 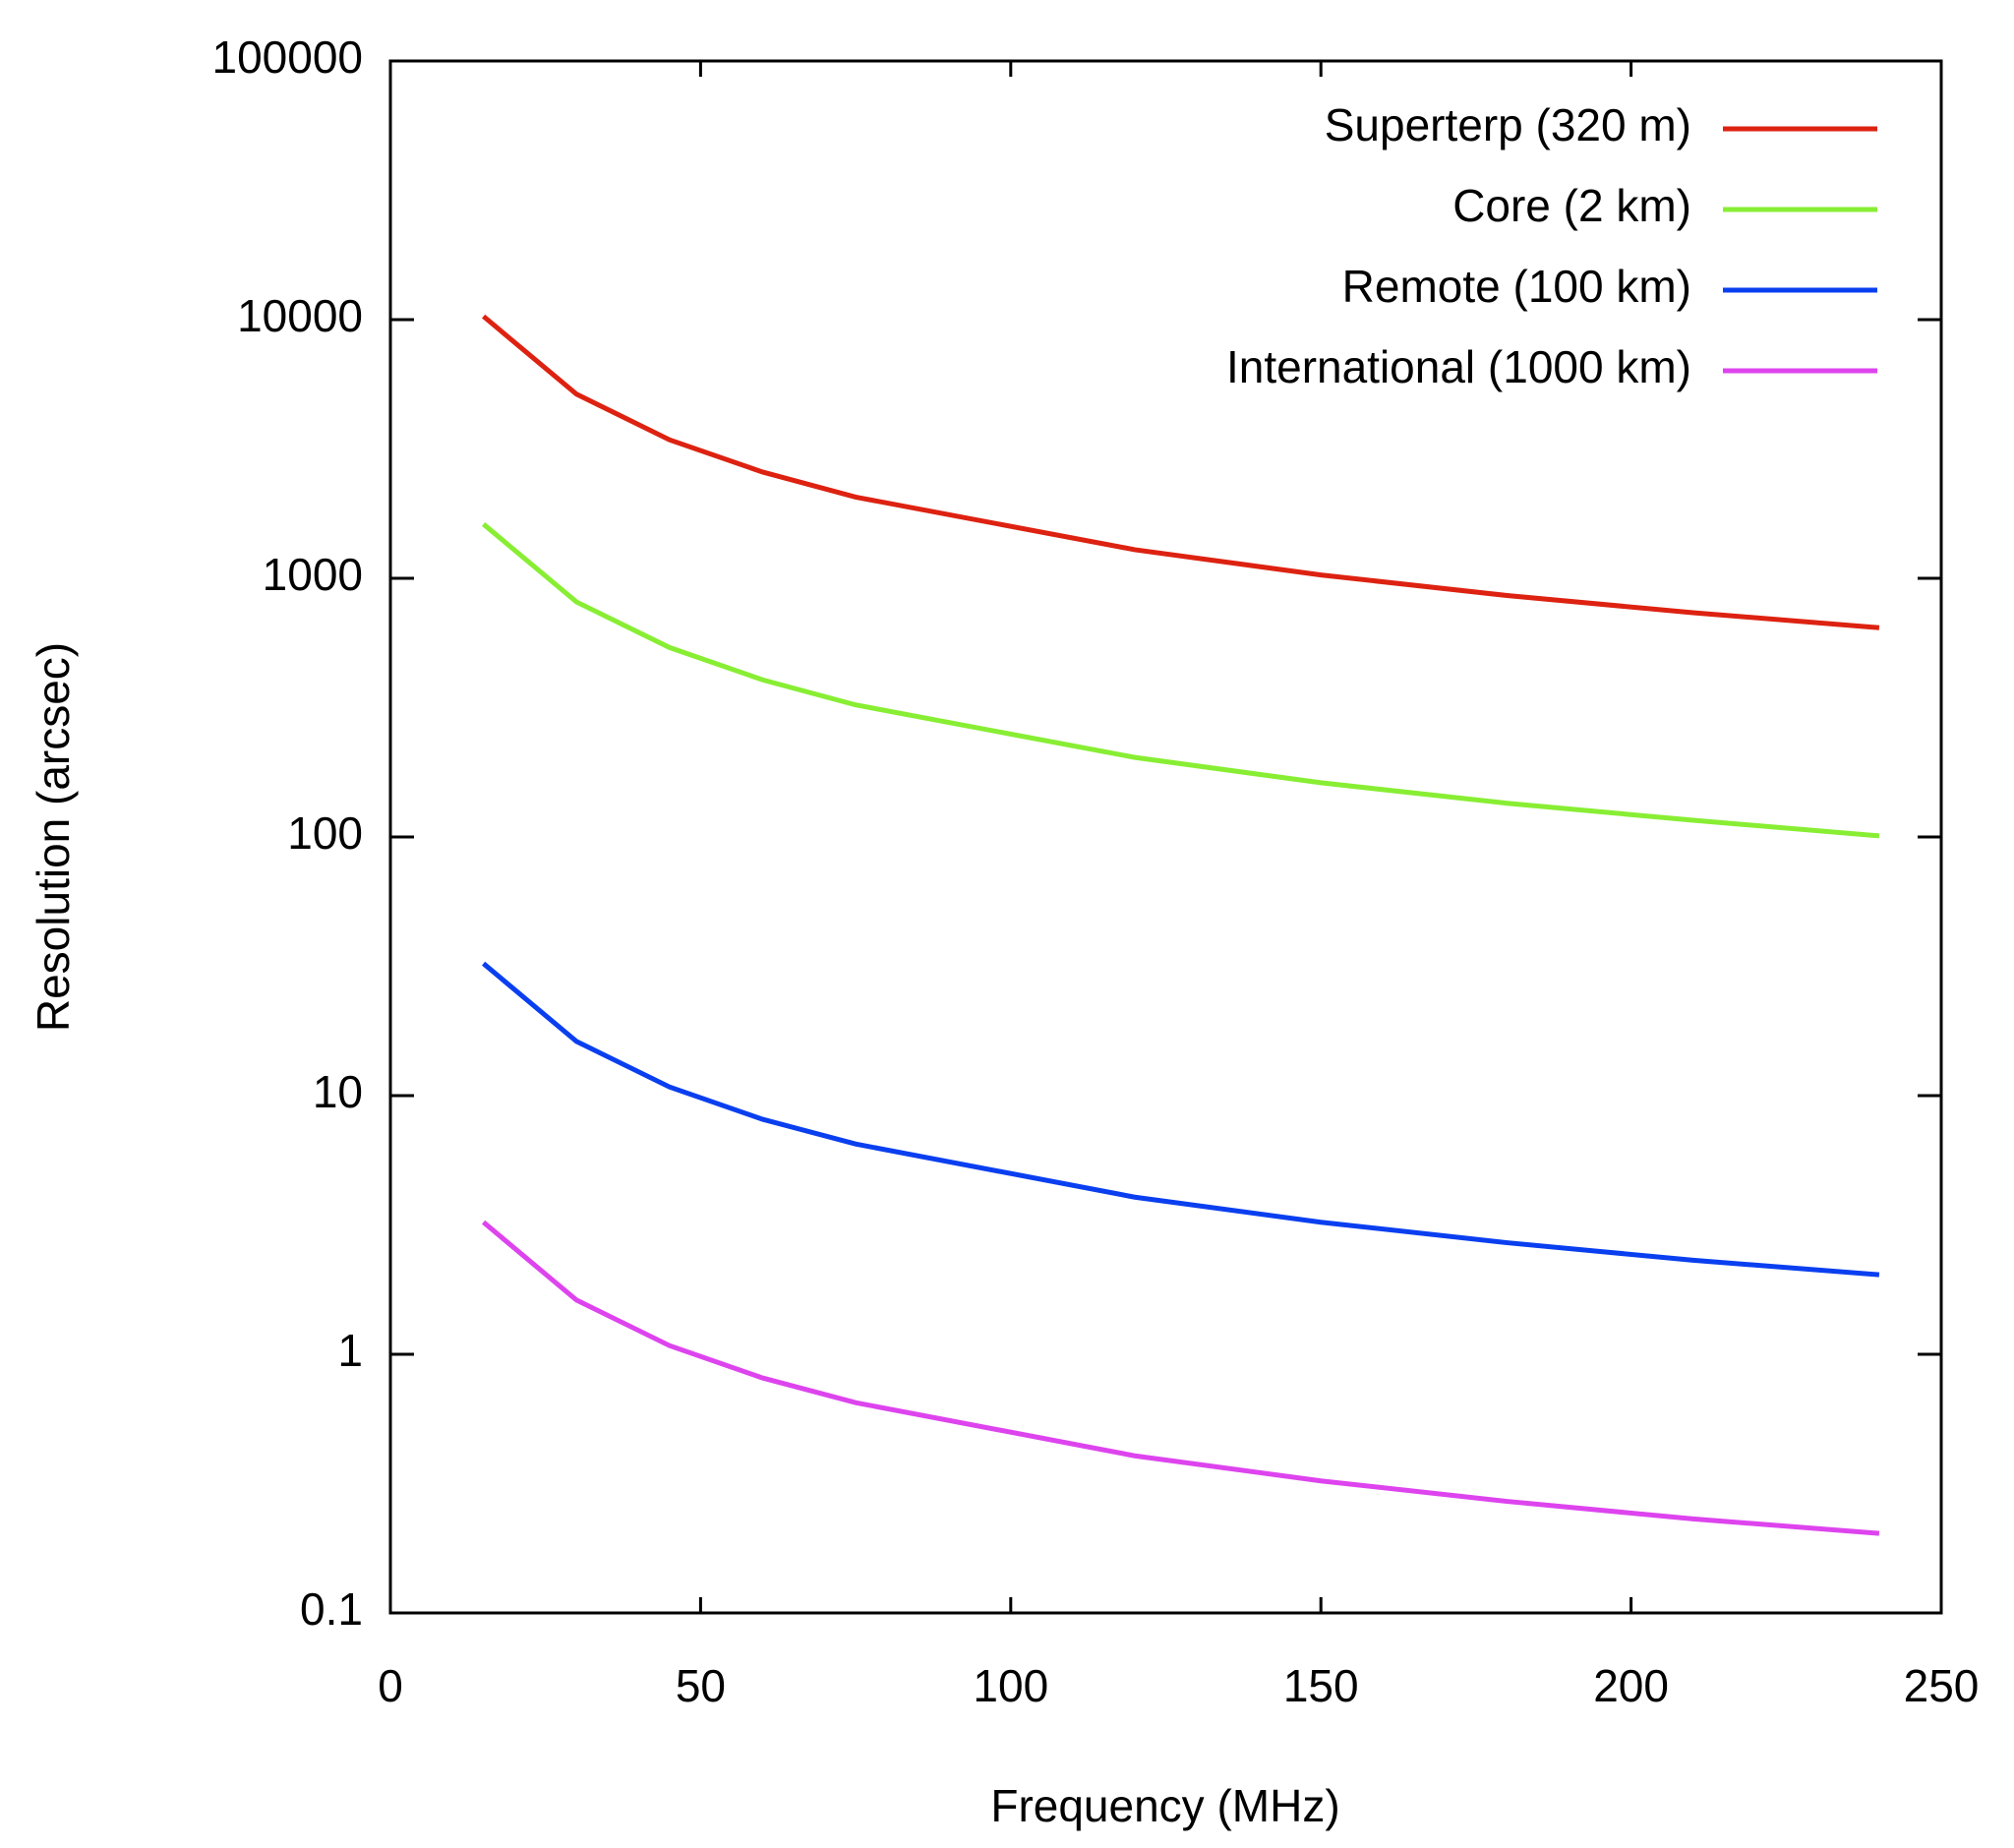 What do you see at coordinates (1631, 1685) in the screenshot?
I see `x-tick-label: 200` at bounding box center [1631, 1685].